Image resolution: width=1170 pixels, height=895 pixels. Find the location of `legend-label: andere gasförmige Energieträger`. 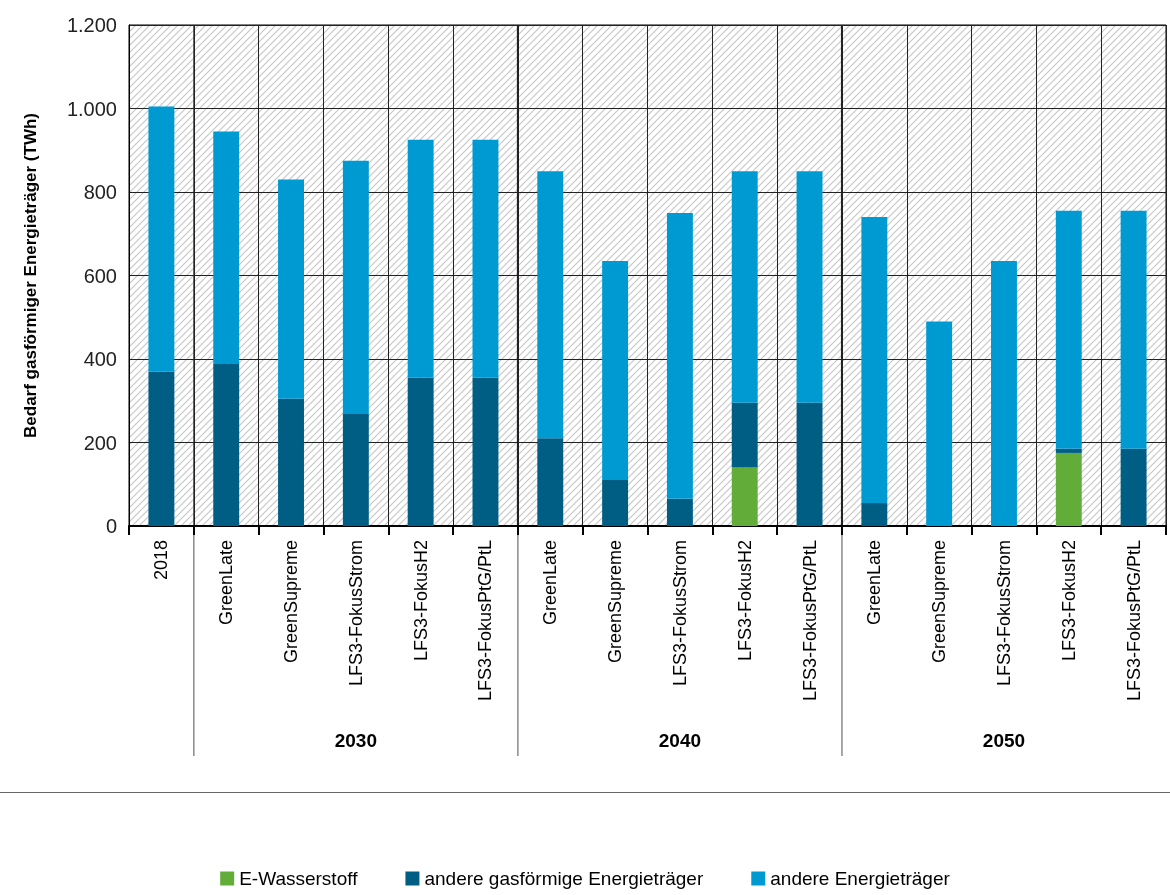

legend-label: andere gasförmige Energieträger is located at coordinates (564, 878).